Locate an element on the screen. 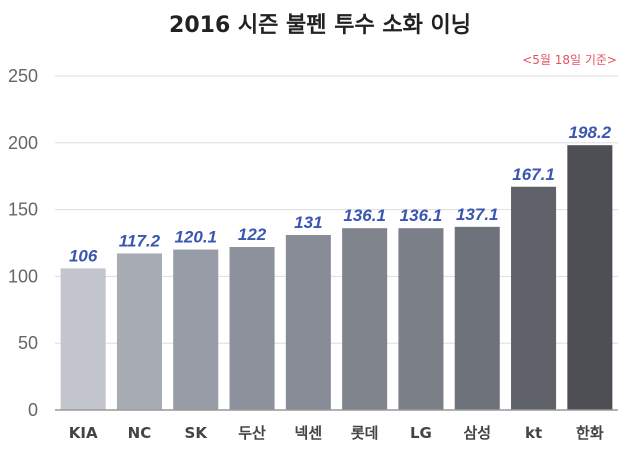 This screenshot has height=450, width=640. chart-title: 2016 시즌 불펜 투수 소화 이닝 is located at coordinates (320, 25).